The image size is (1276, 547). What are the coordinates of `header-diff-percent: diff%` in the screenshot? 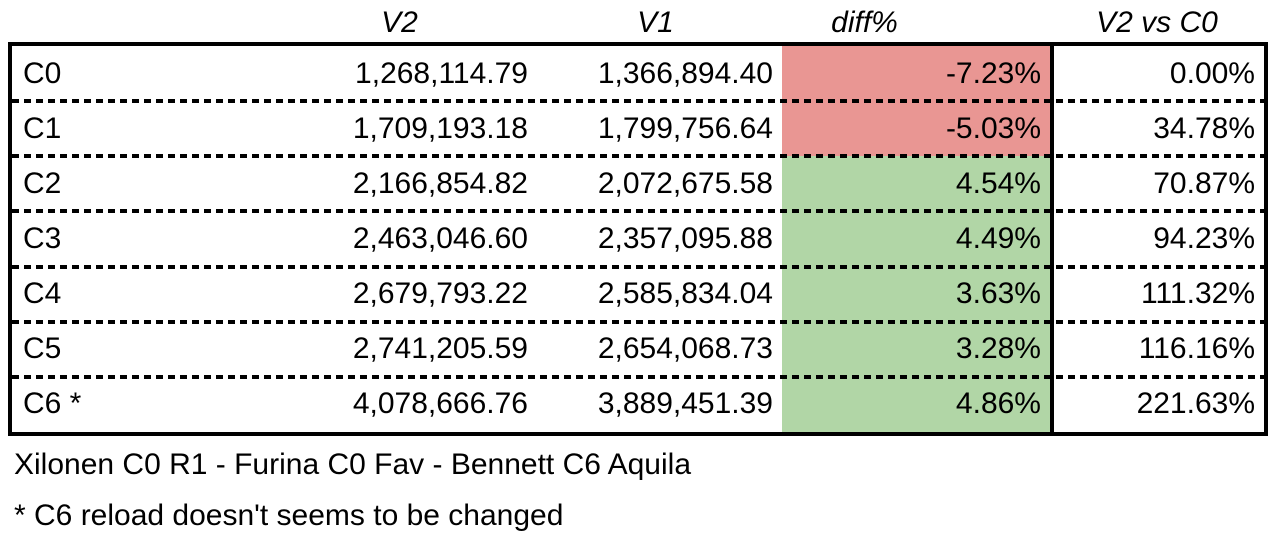 It's located at (864, 22).